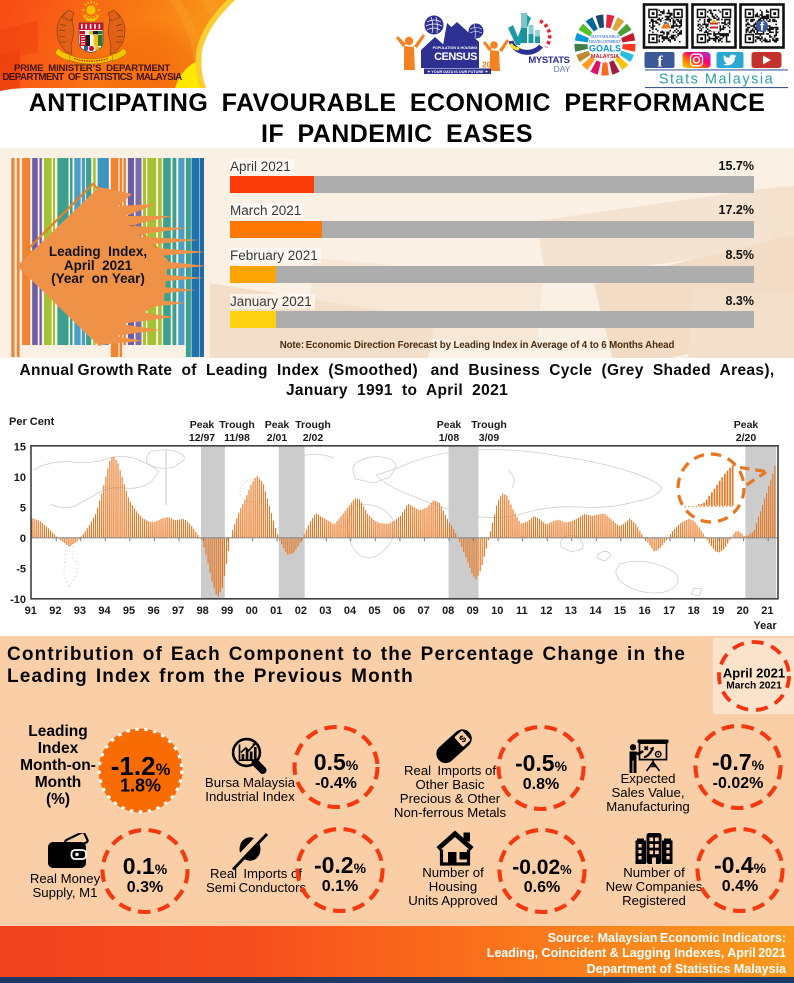 The height and width of the screenshot is (983, 794). Describe the element at coordinates (399, 611) in the screenshot. I see `svg-text: 06` at that location.